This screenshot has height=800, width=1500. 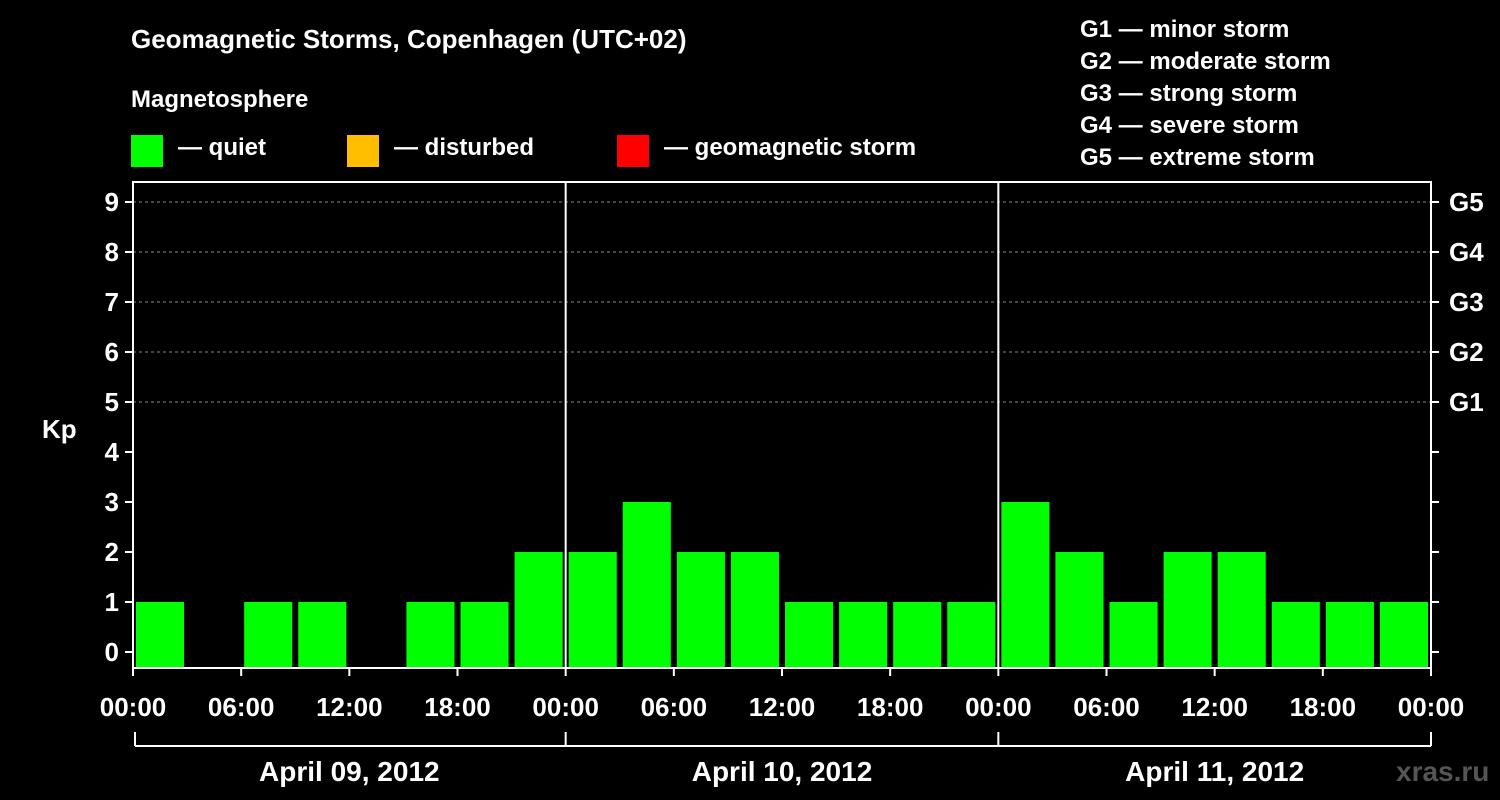 What do you see at coordinates (349, 771) in the screenshot?
I see `day-label: April 09, 2012` at bounding box center [349, 771].